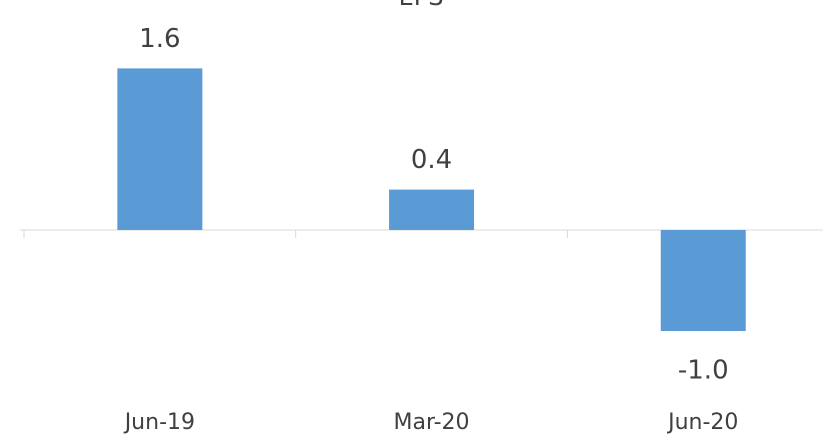  I want to click on data-label: 0.4, so click(431, 160).